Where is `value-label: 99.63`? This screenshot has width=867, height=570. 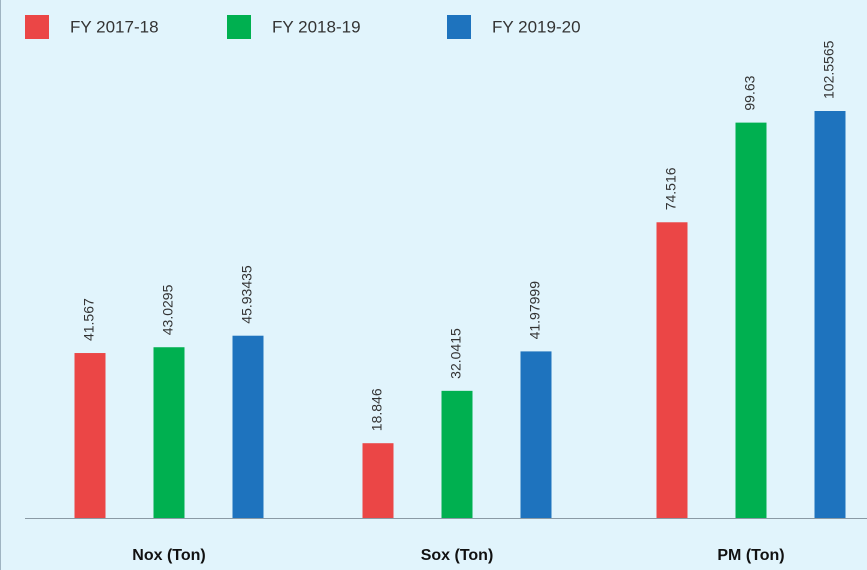 value-label: 99.63 is located at coordinates (750, 92).